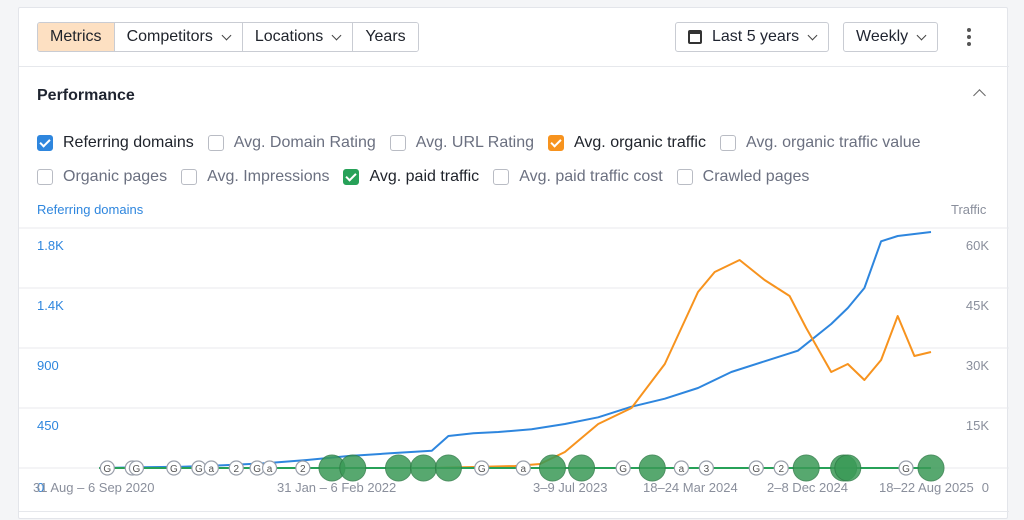  I want to click on calendar-icon, so click(695, 37).